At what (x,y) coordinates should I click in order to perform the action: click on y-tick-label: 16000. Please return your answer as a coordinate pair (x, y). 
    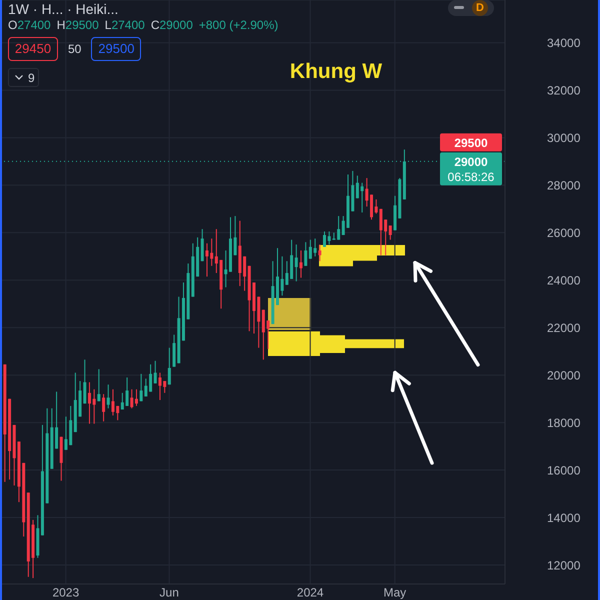
    Looking at the image, I should click on (564, 470).